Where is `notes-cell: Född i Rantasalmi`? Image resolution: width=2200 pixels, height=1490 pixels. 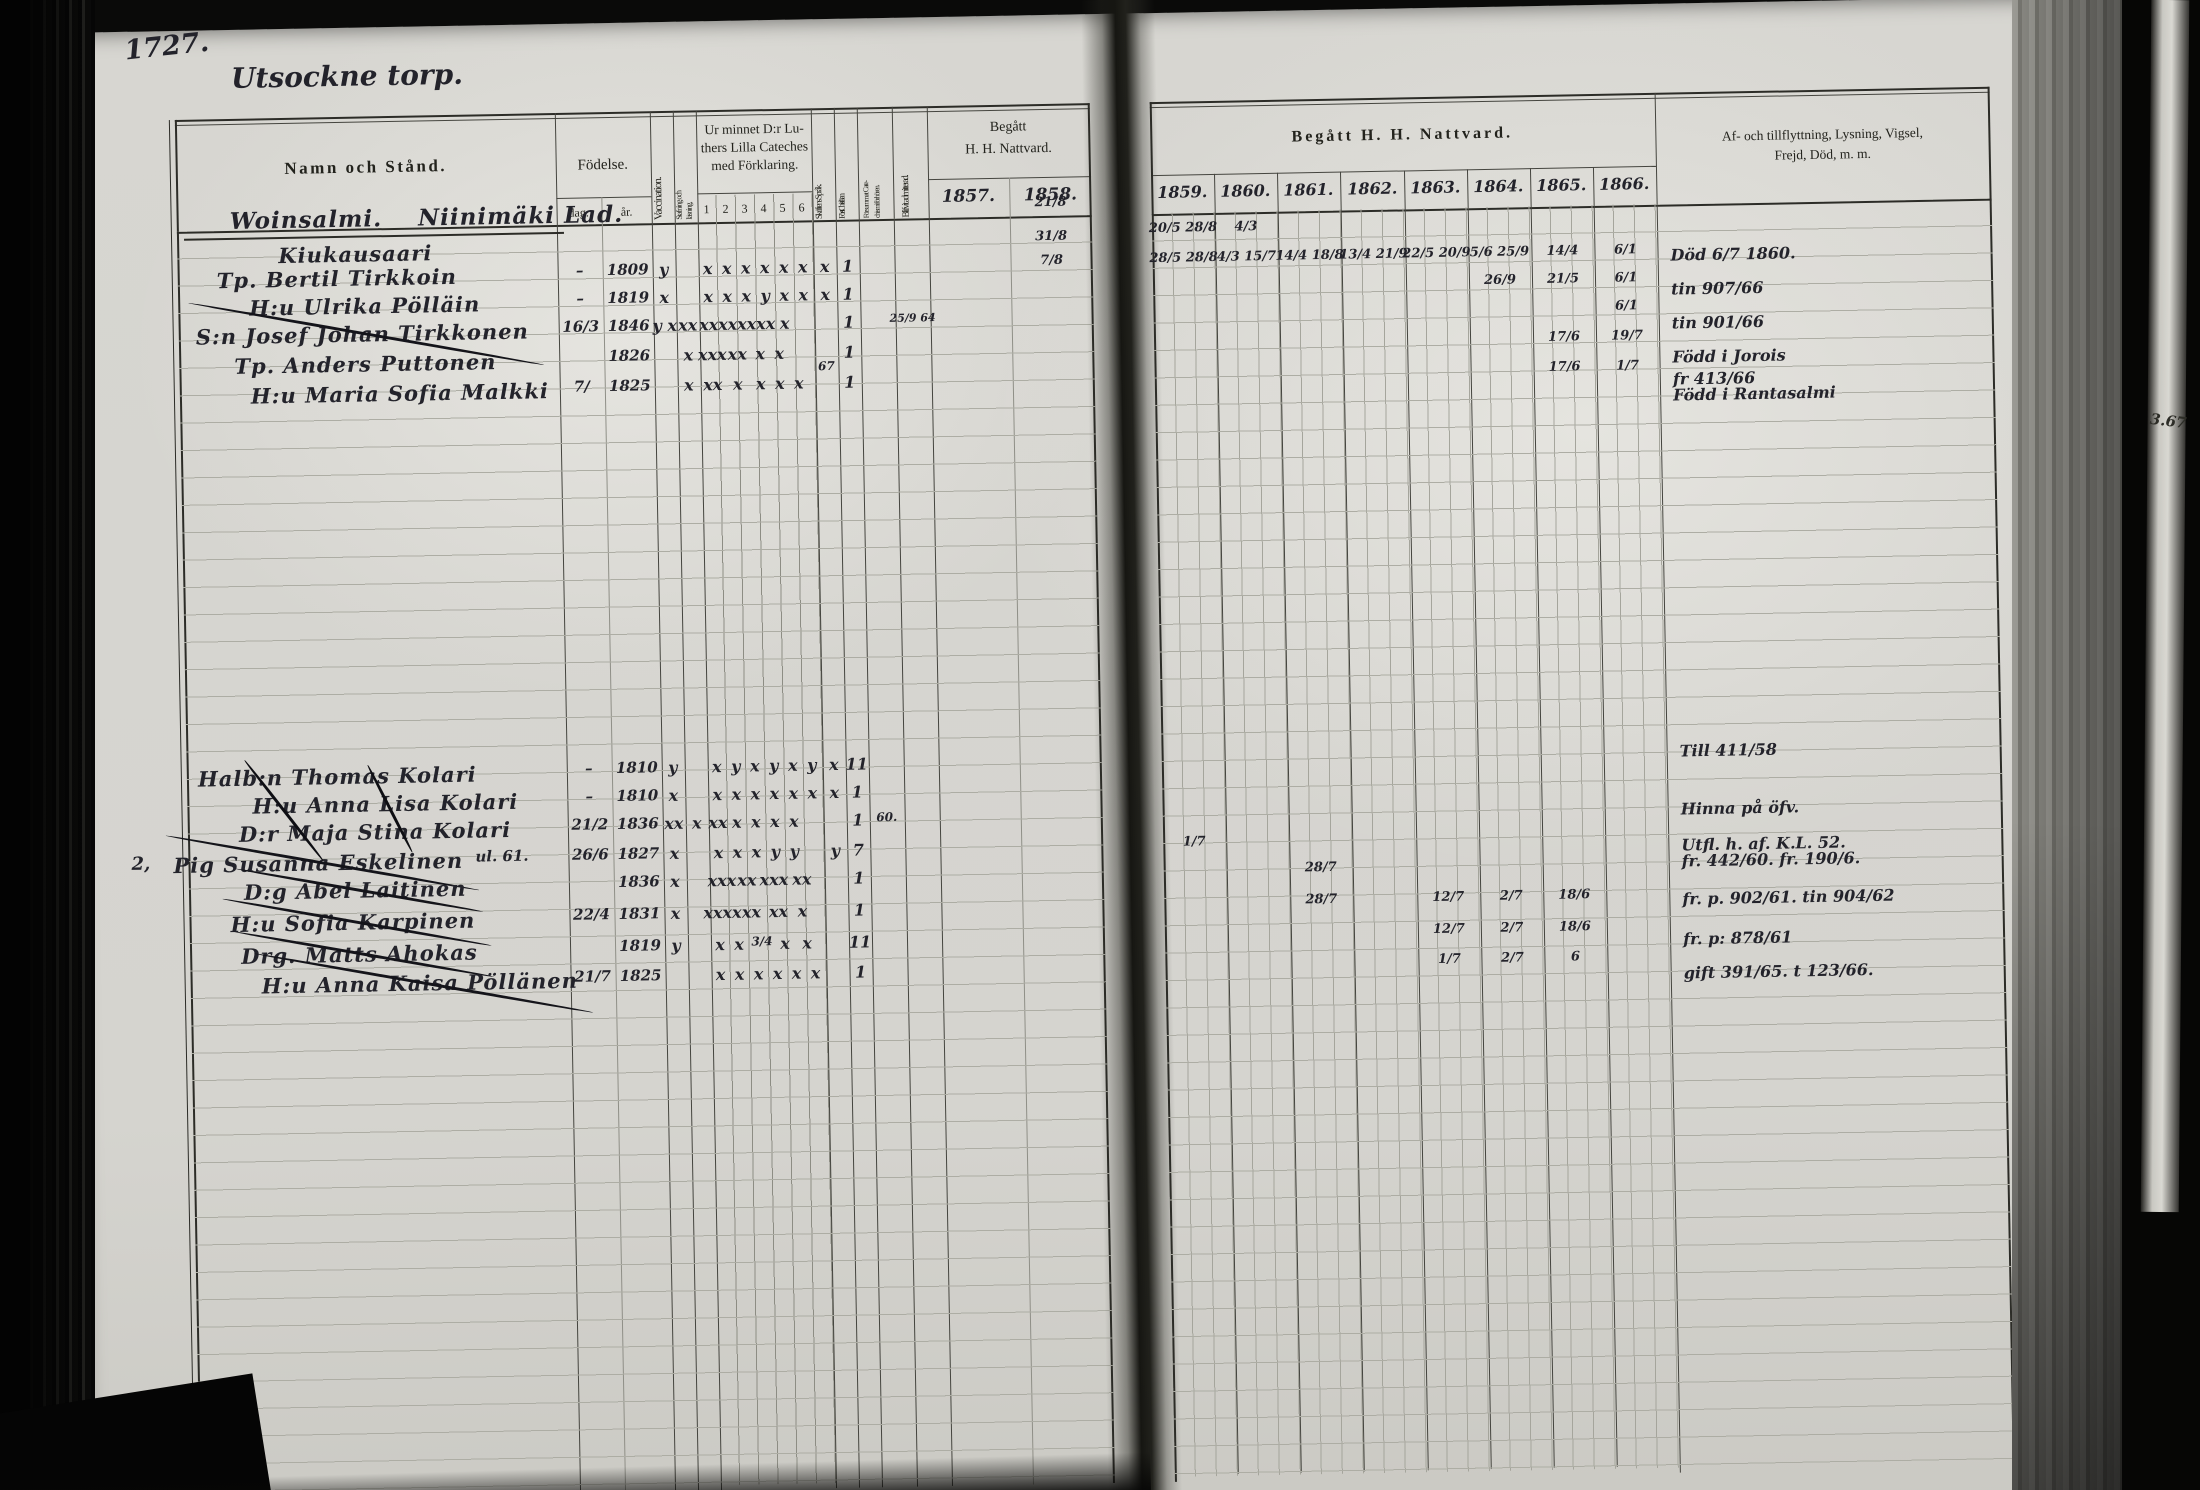 notes-cell: Född i Rantasalmi is located at coordinates (1754, 393).